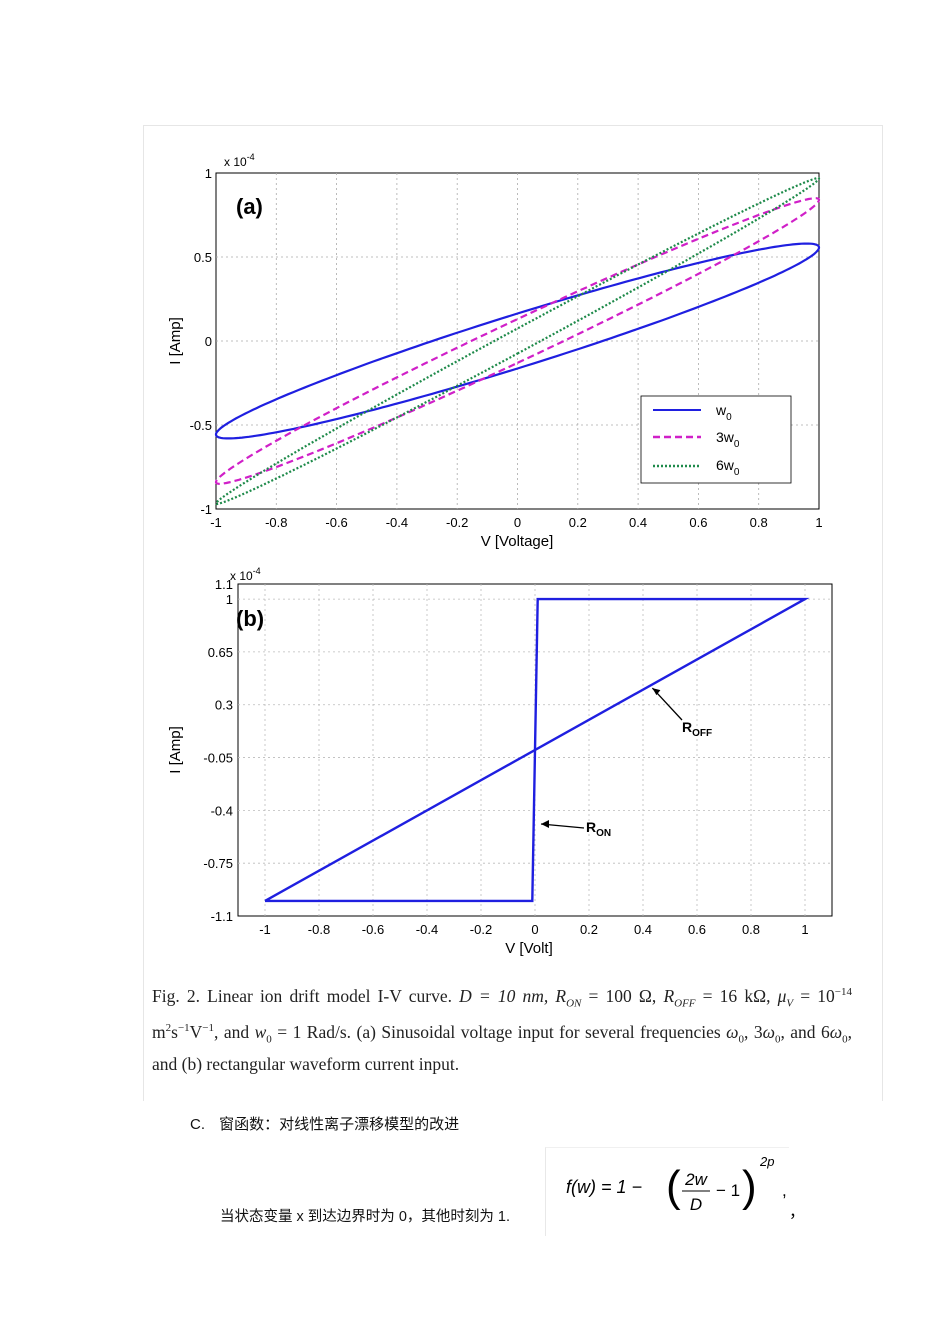 Image resolution: width=950 pixels, height=1344 pixels. What do you see at coordinates (545, 824) in the screenshot?
I see `annotation-ron-arrowhead` at bounding box center [545, 824].